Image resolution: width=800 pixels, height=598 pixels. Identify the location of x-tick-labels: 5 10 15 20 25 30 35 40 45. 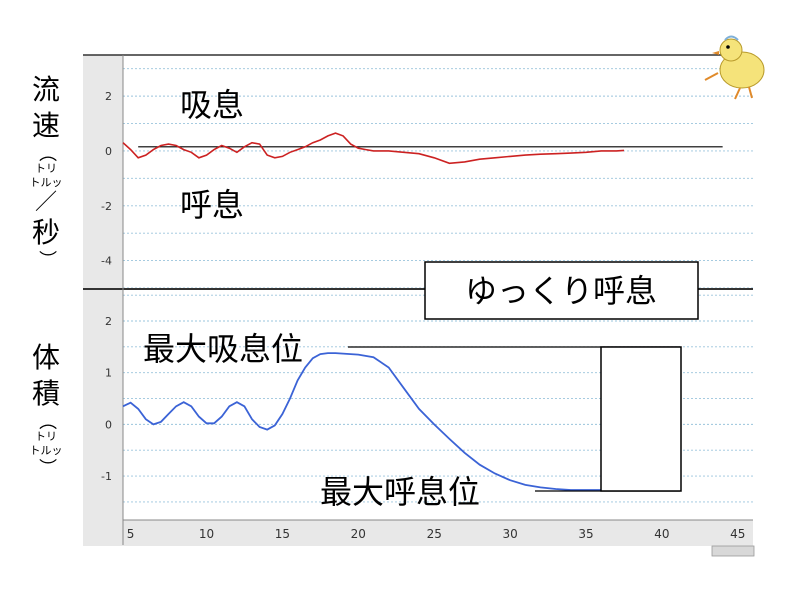
(436, 534).